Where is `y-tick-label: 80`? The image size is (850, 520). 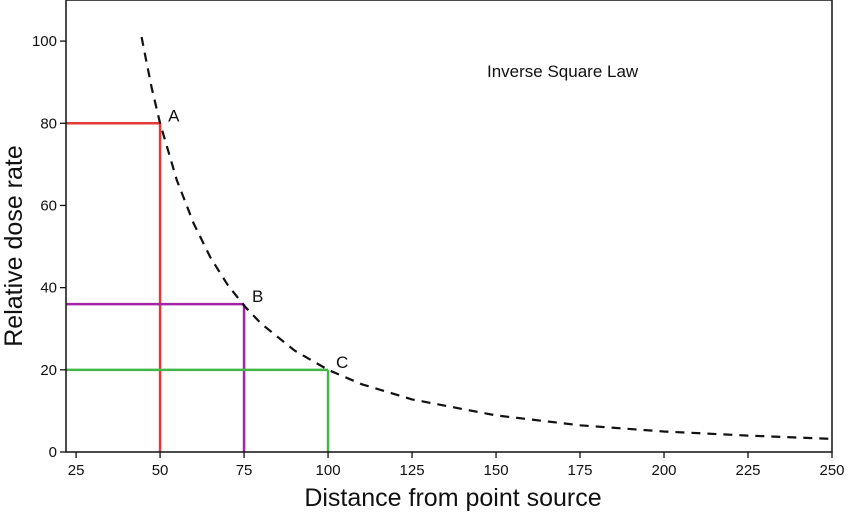 y-tick-label: 80 is located at coordinates (48, 123).